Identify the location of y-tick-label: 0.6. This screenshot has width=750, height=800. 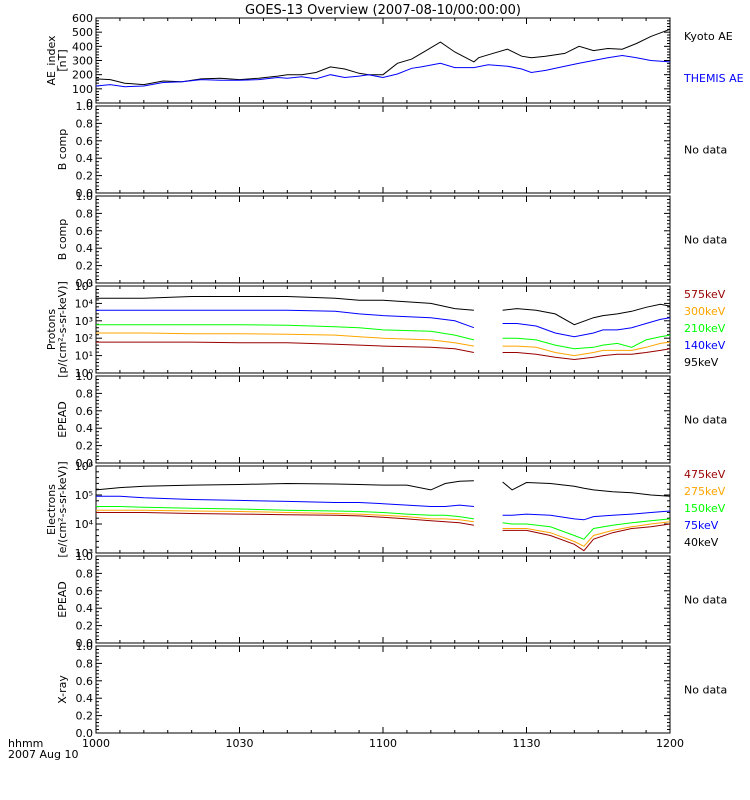
(85, 411).